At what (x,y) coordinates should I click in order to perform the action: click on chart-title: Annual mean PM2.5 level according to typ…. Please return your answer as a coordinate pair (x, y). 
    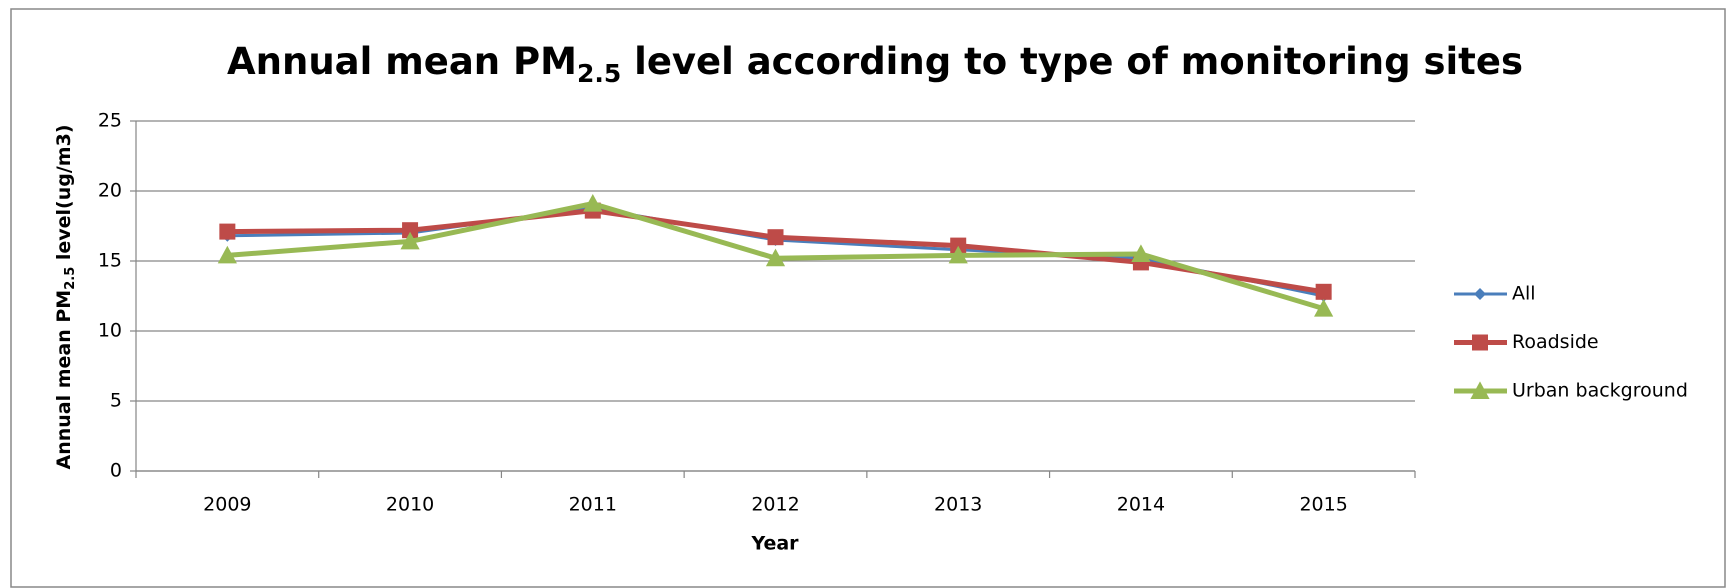
    Looking at the image, I should click on (875, 64).